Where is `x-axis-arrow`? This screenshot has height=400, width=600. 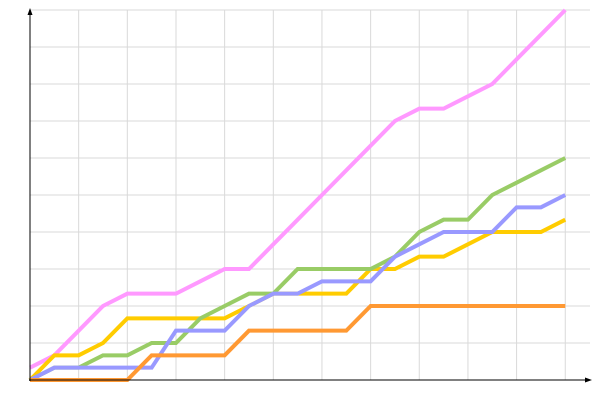
x-axis-arrow is located at coordinates (588, 380).